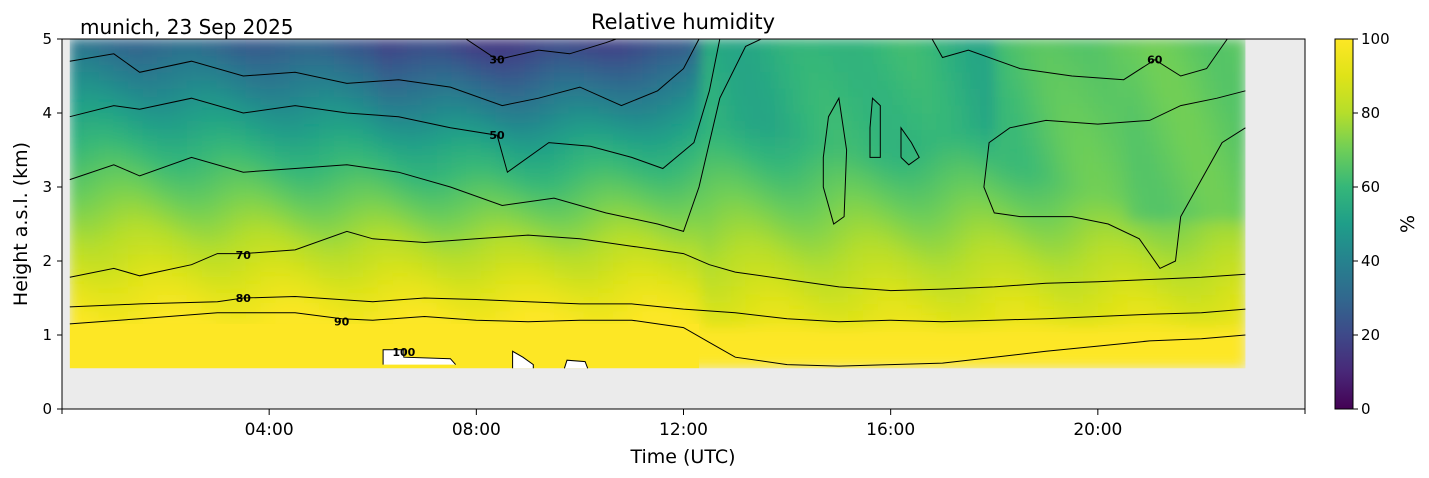 Image resolution: width=1429 pixels, height=478 pixels. What do you see at coordinates (1275, 224) in the screenshot?
I see `no-data-right` at bounding box center [1275, 224].